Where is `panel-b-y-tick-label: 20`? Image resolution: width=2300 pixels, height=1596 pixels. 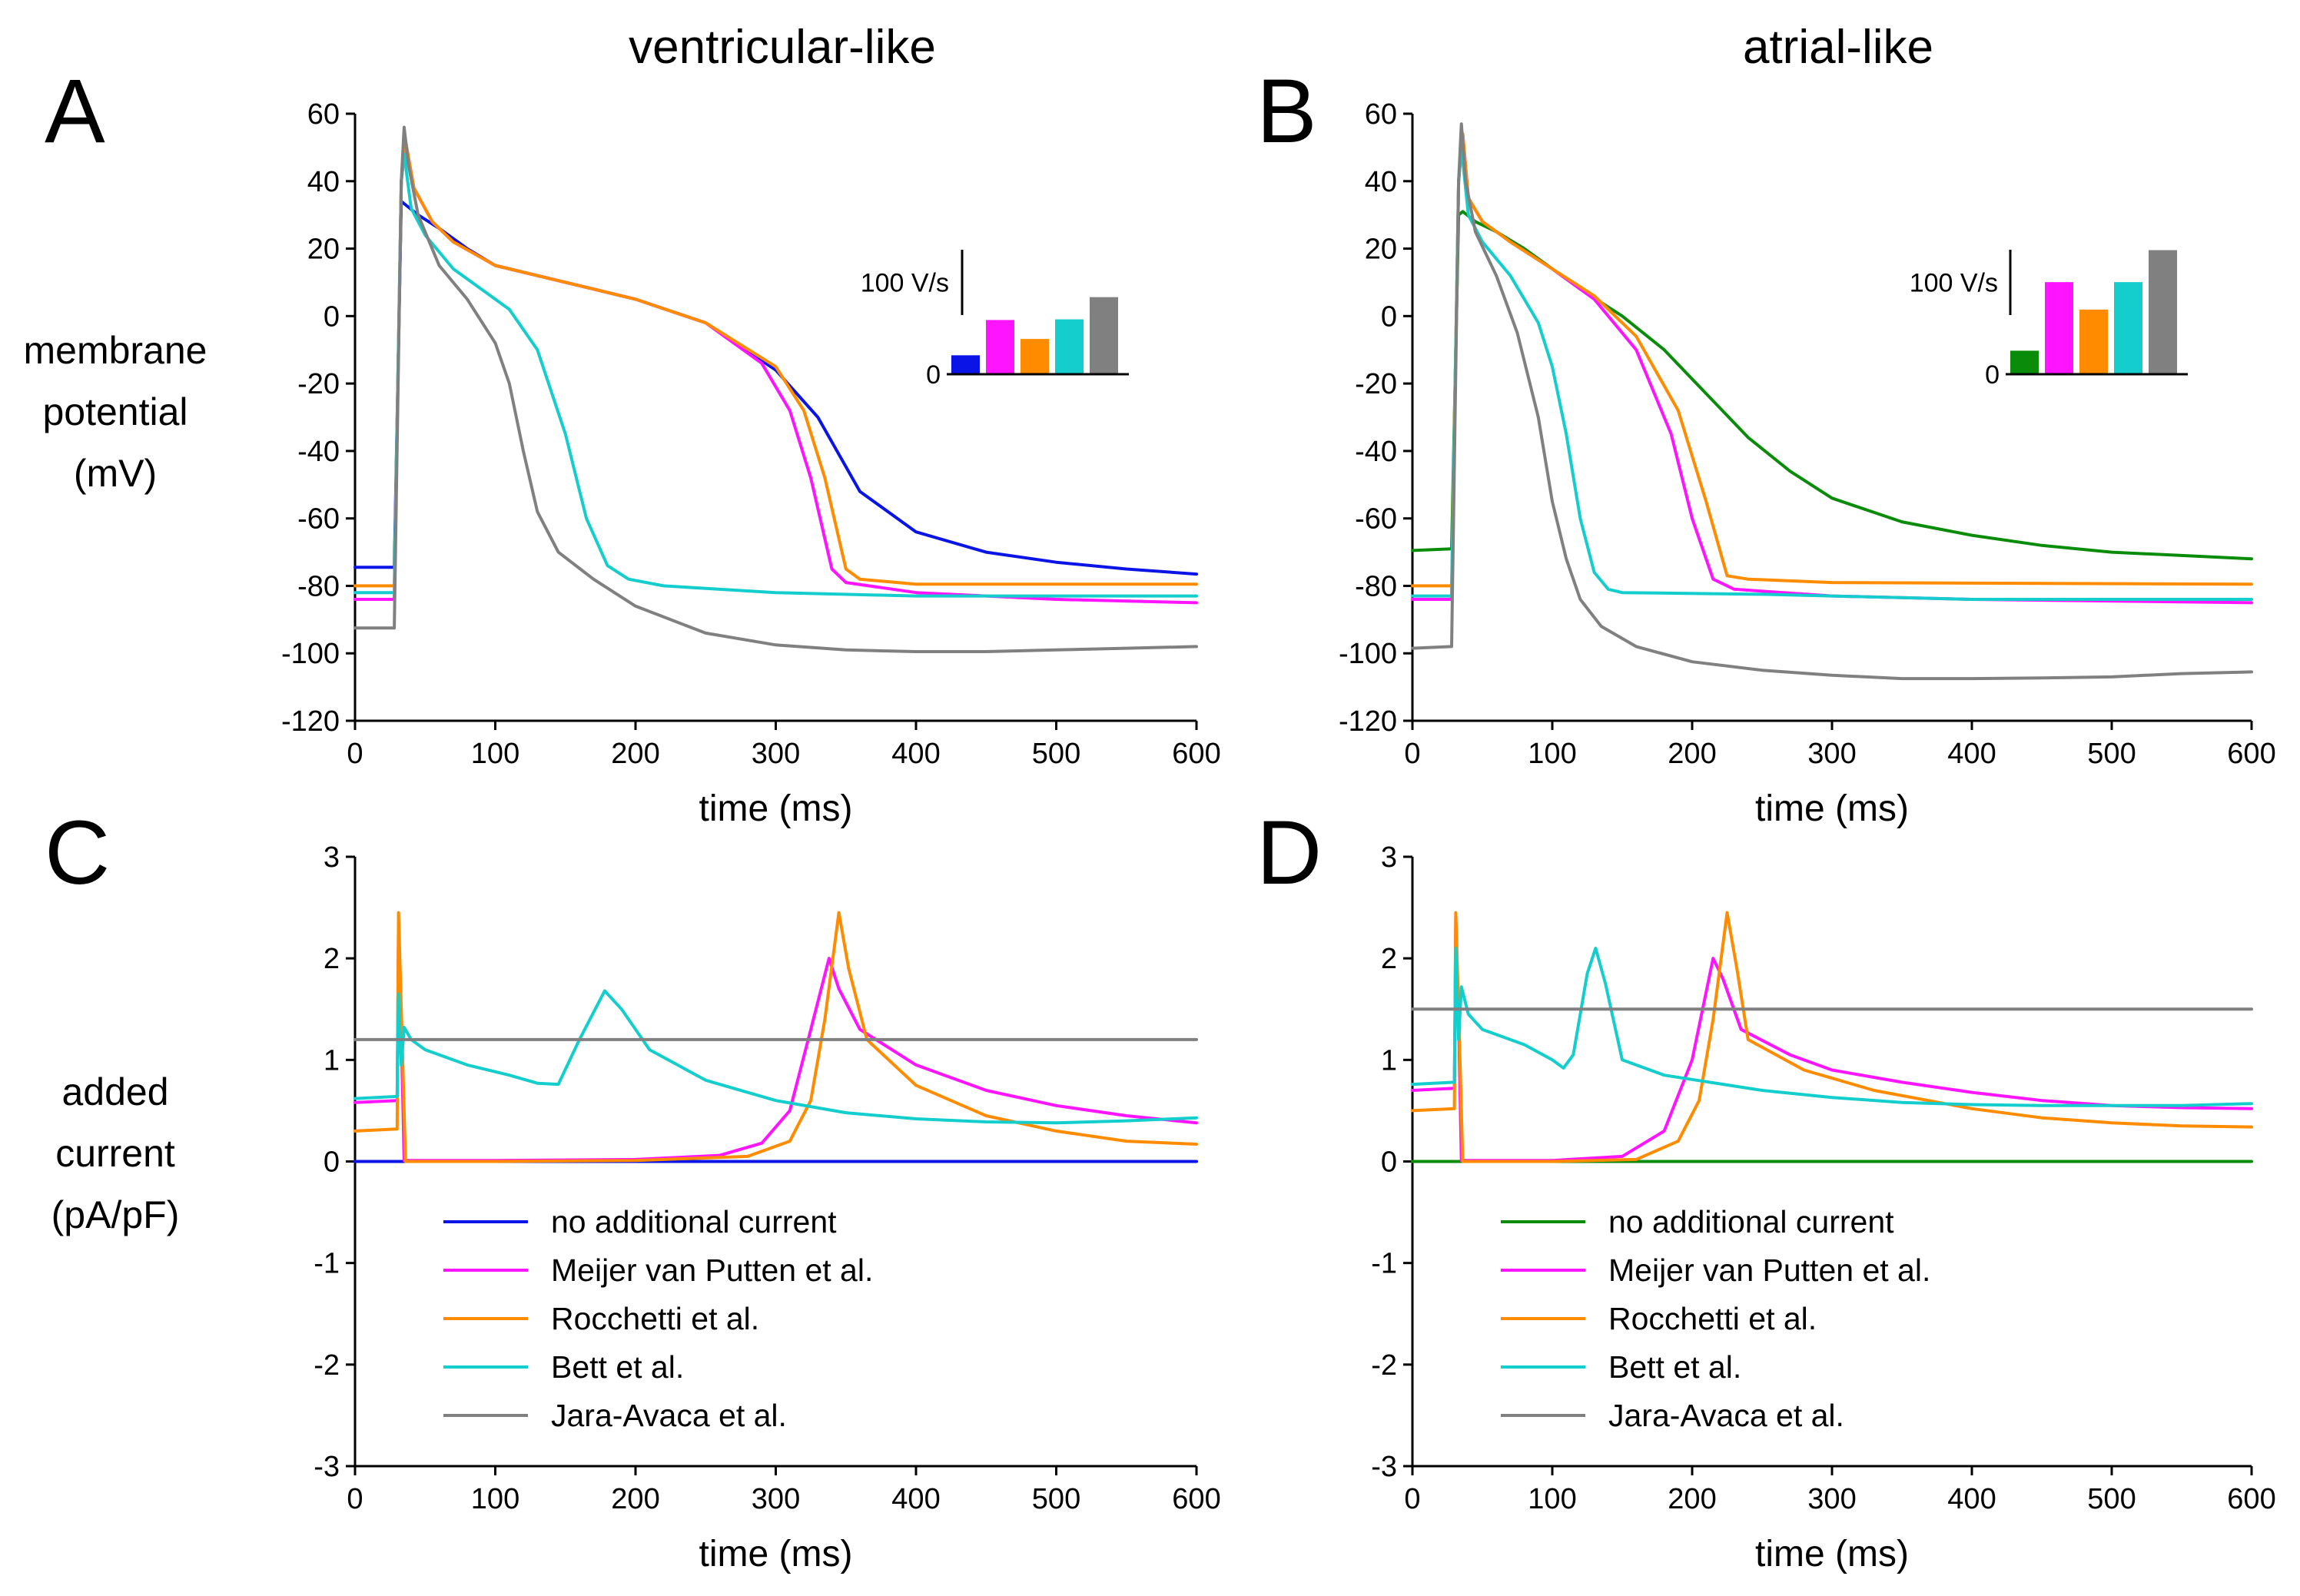 panel-b-y-tick-label: 20 is located at coordinates (1381, 250).